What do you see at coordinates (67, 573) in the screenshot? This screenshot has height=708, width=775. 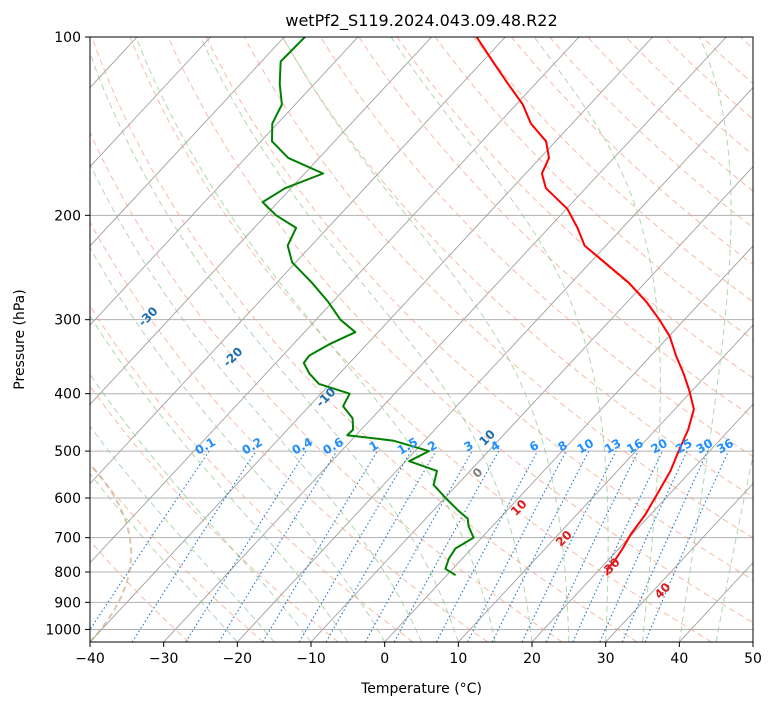 I see `y-tick-label: 800` at bounding box center [67, 573].